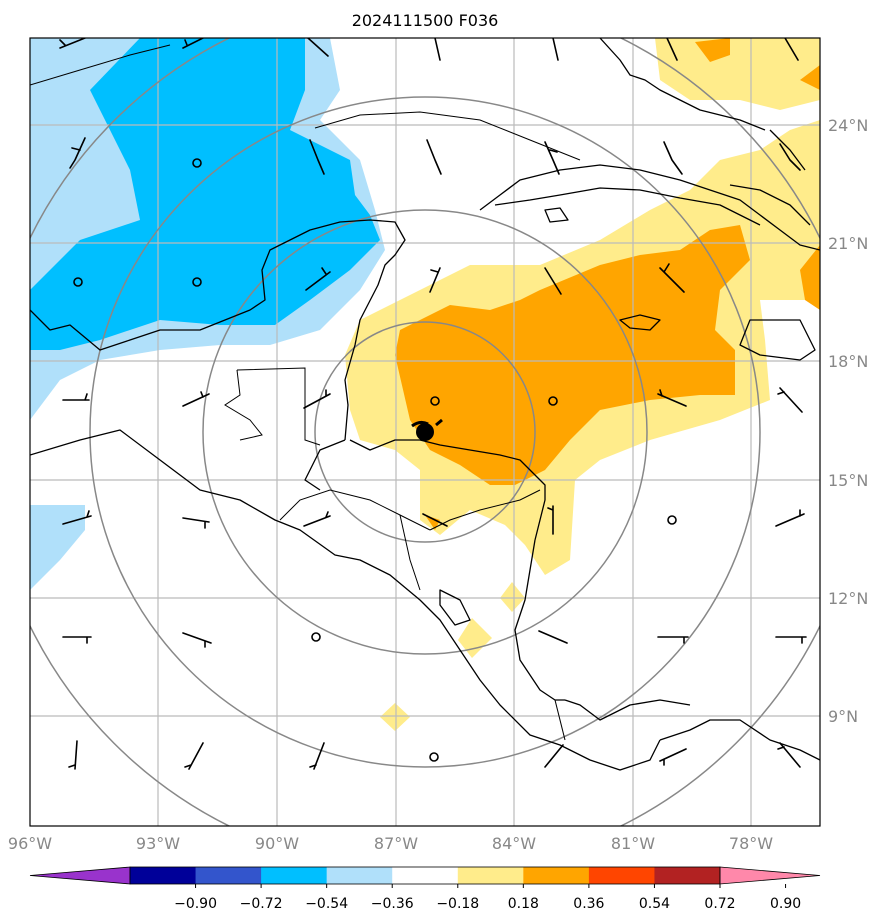 This screenshot has width=890, height=924. I want to click on colorbar-label: 0.90, so click(785, 904).